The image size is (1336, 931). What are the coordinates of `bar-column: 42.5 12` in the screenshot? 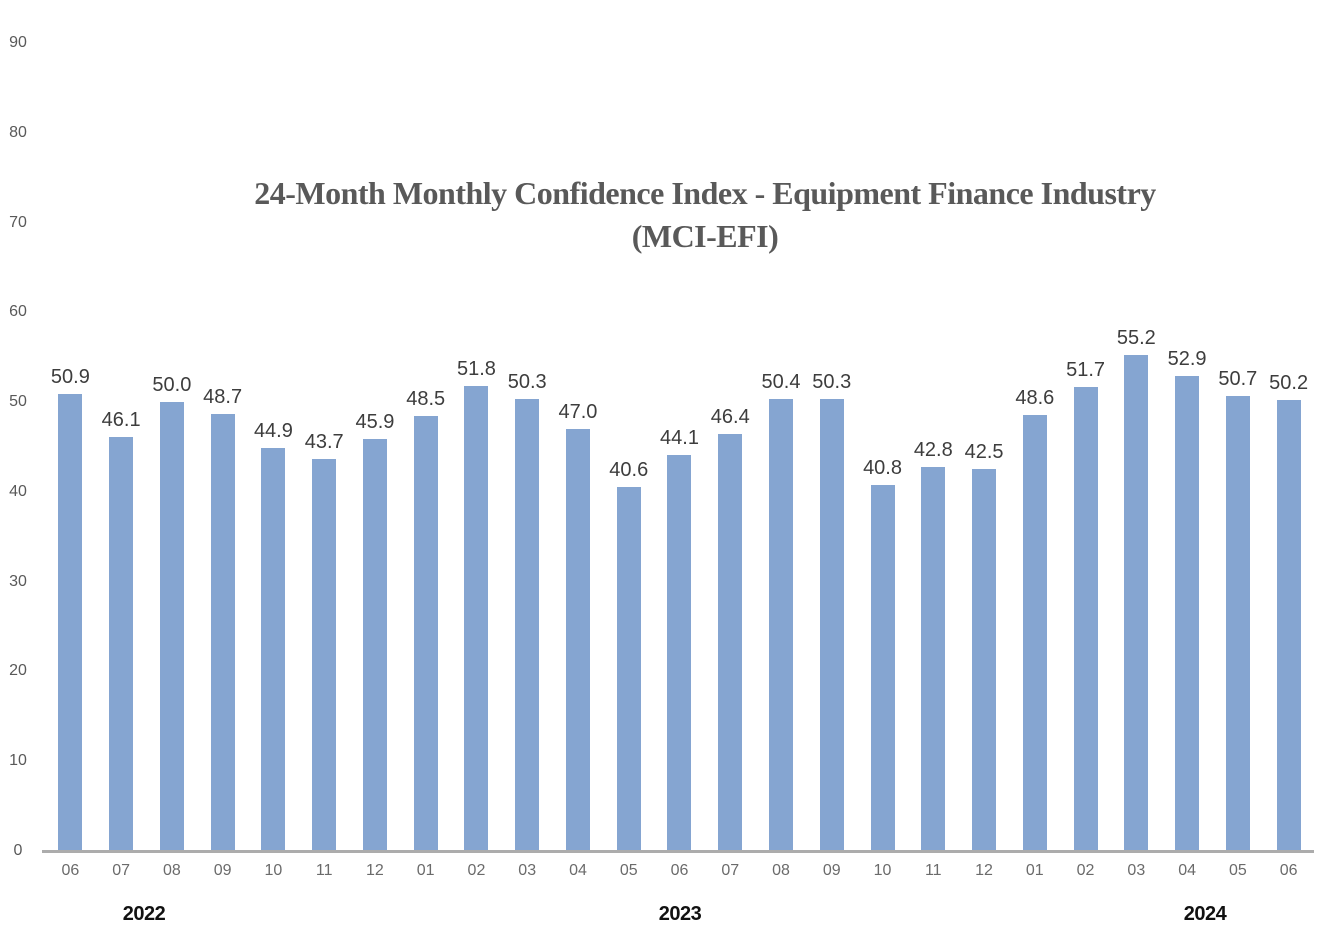 It's located at (984, 461).